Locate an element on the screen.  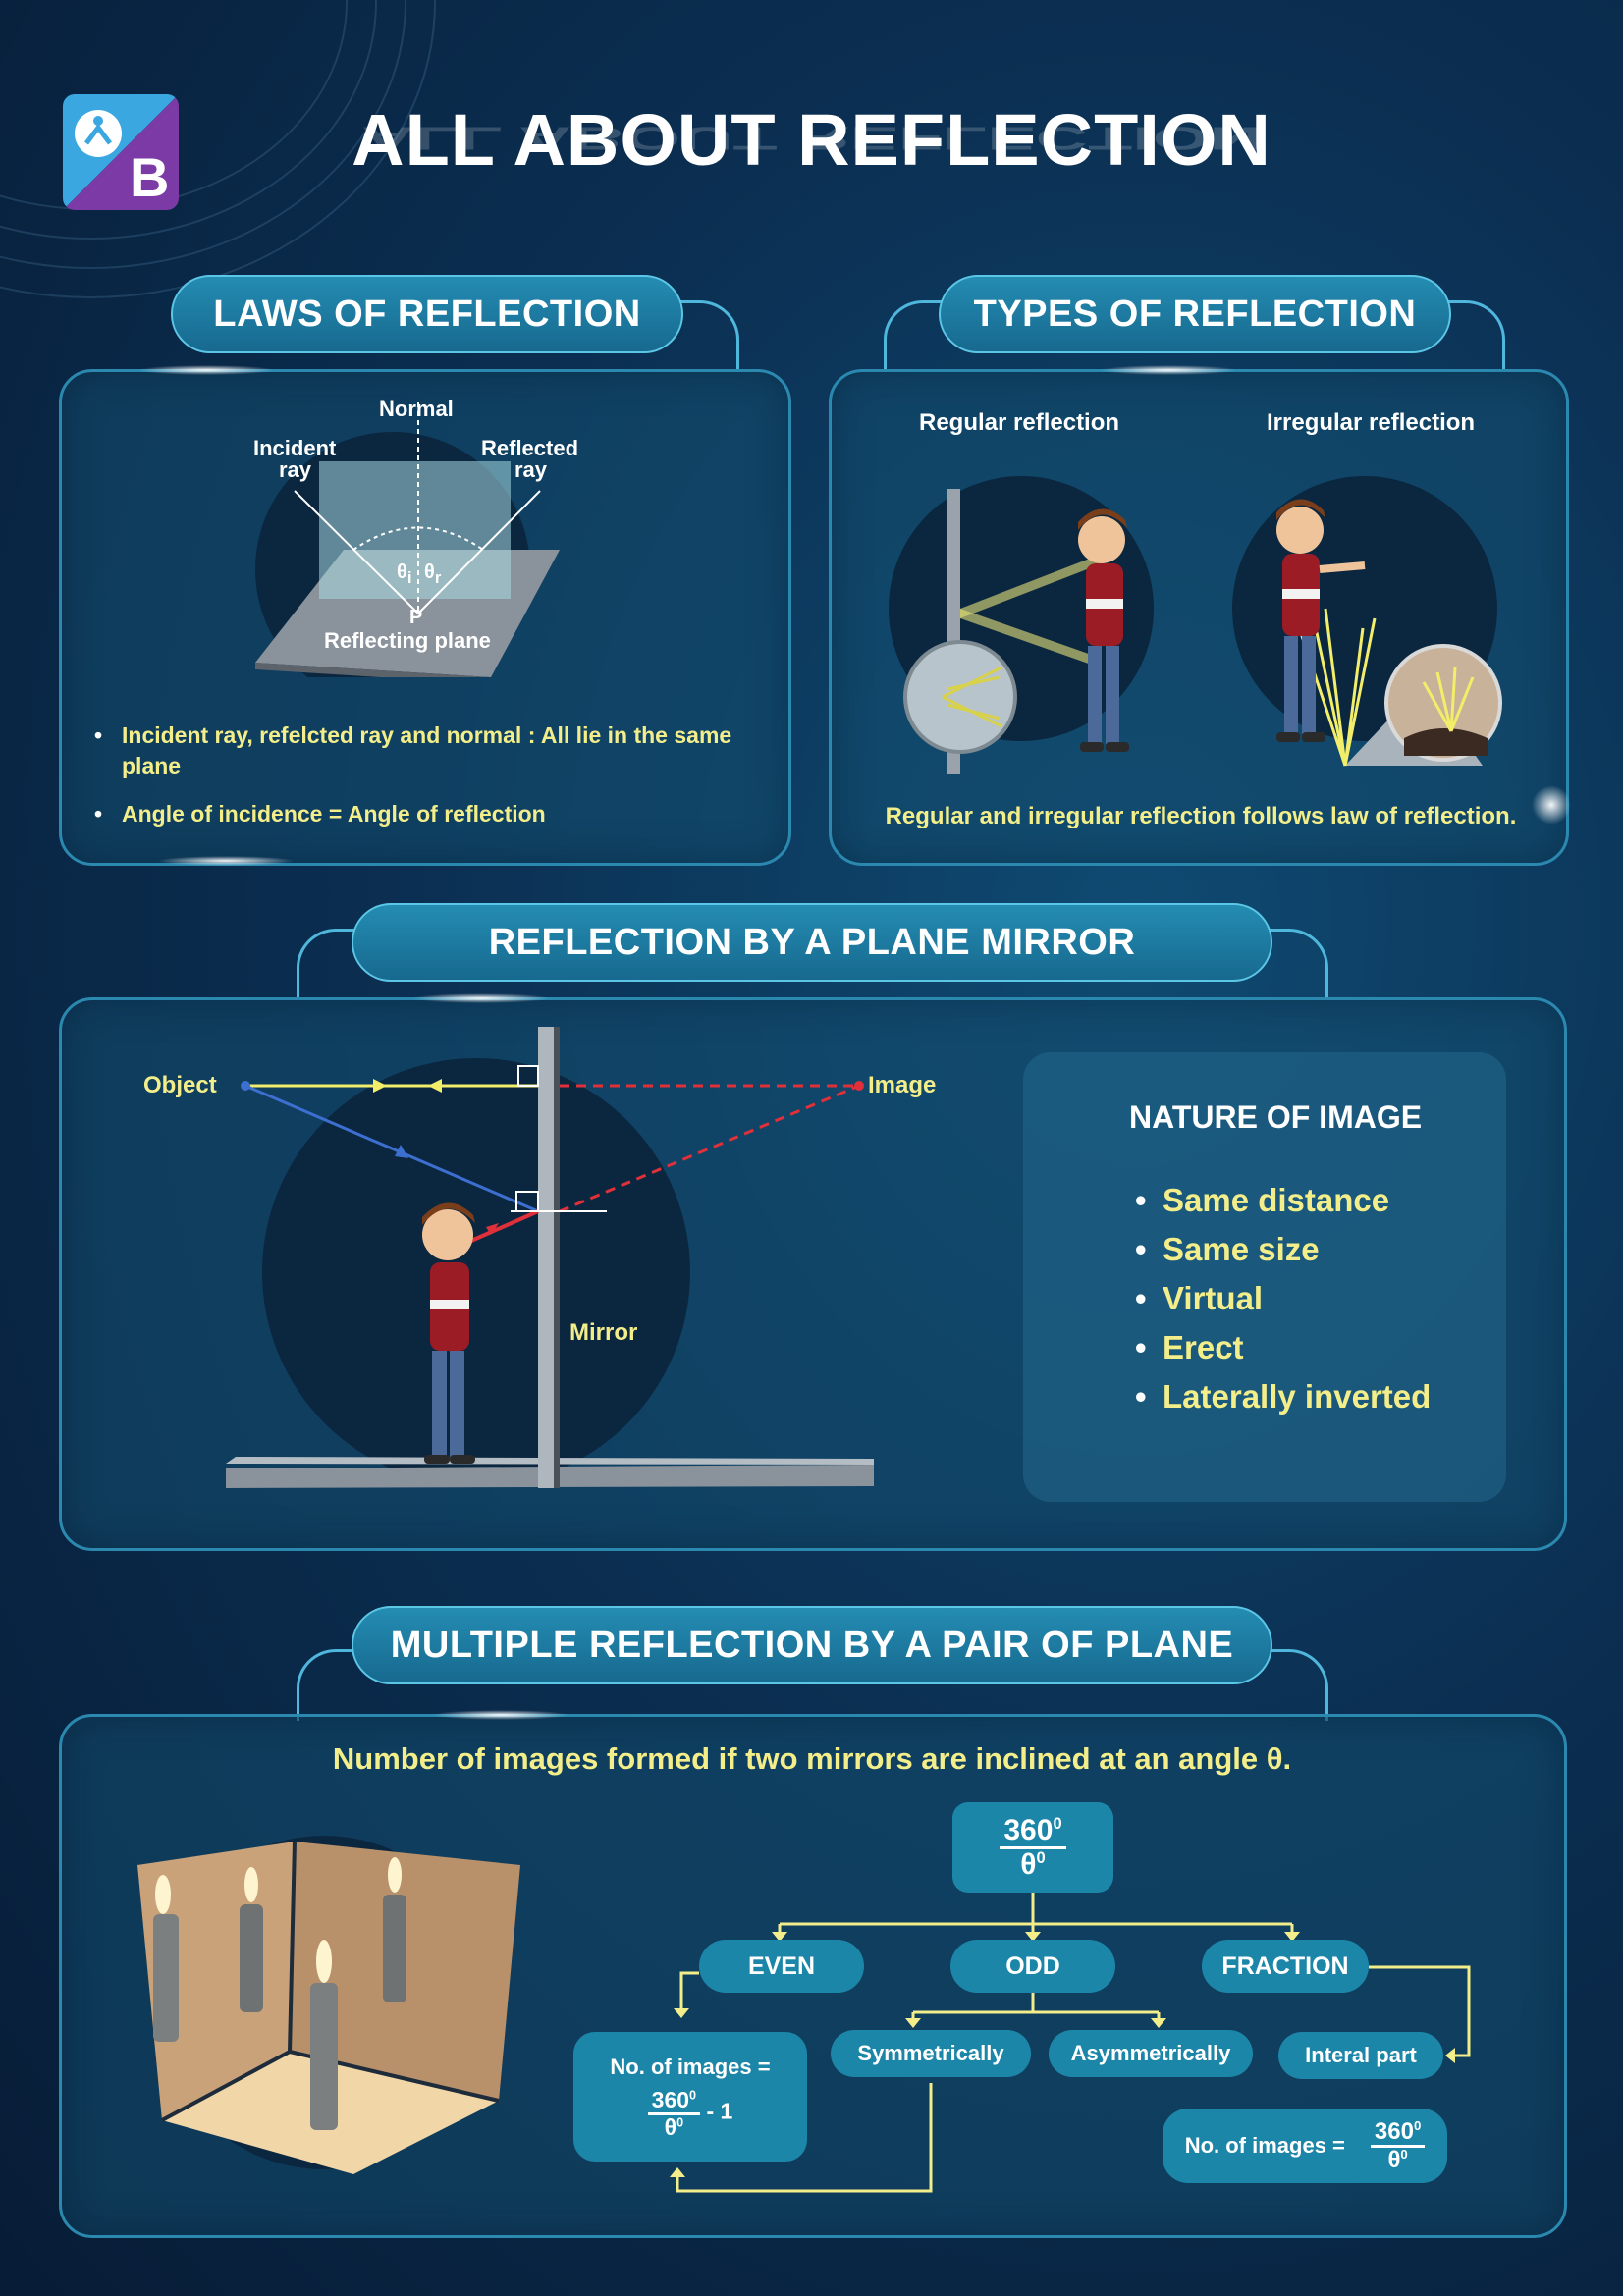
connector-laws is located at coordinates (683, 336).